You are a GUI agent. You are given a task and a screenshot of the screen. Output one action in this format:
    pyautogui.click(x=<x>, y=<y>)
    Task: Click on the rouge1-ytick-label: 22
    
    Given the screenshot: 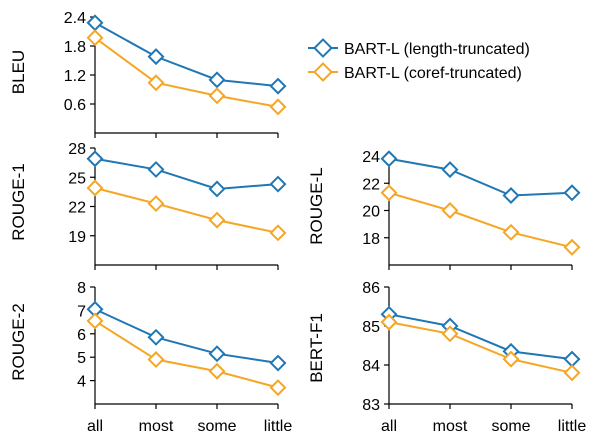 What is the action you would take?
    pyautogui.click(x=77, y=208)
    